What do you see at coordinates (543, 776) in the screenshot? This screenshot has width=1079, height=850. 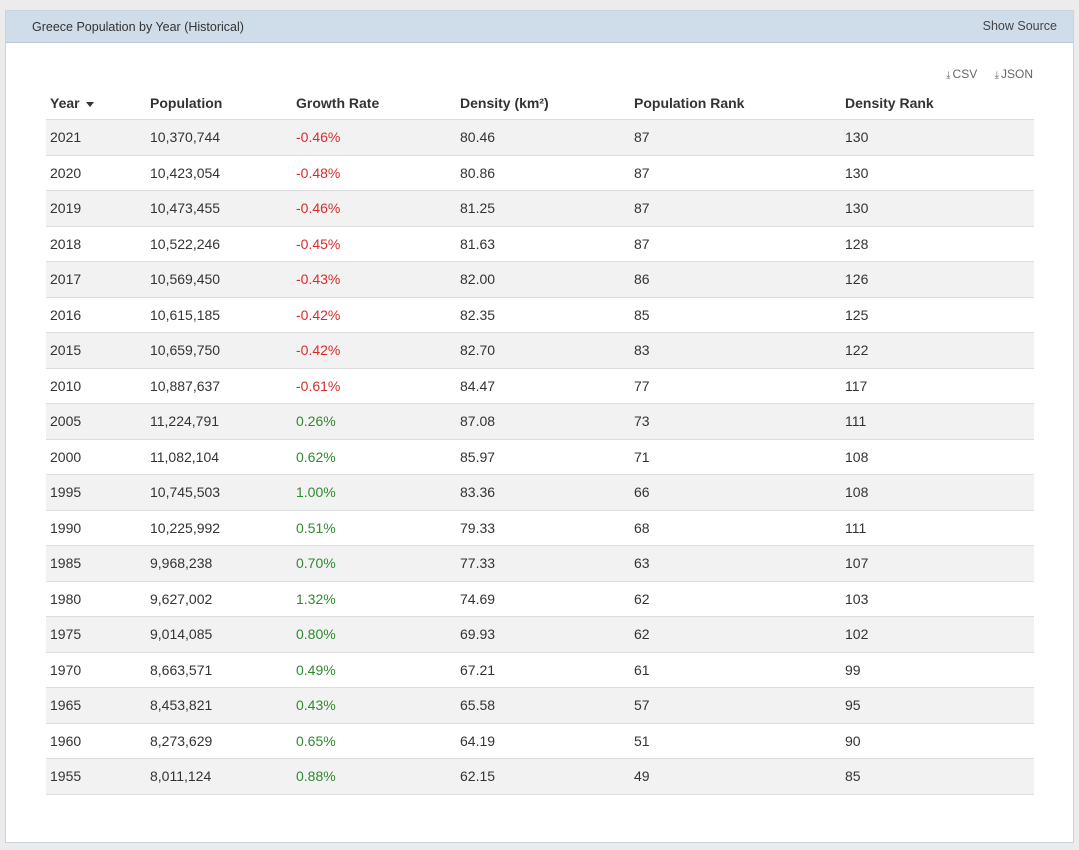 I see `table-cell: 62.15` at bounding box center [543, 776].